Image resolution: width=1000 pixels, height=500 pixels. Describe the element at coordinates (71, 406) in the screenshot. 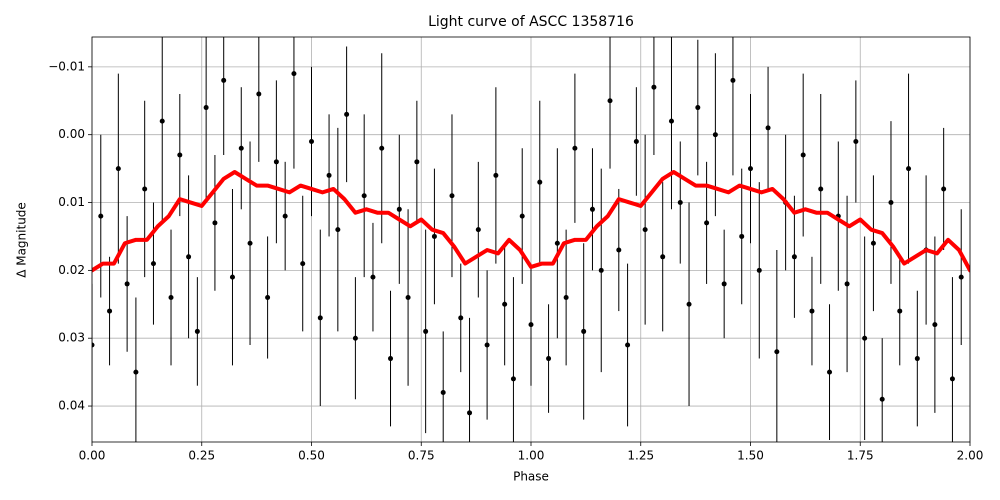

I see `y-tick-label: 0.04` at that location.